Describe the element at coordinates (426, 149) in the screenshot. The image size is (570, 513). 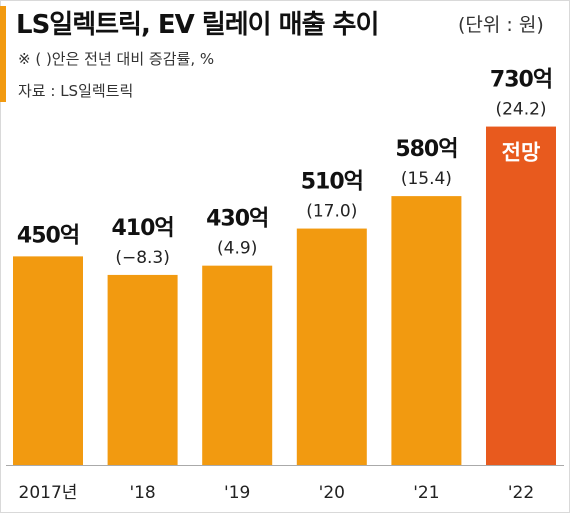
I see `value-label-4: 580억` at that location.